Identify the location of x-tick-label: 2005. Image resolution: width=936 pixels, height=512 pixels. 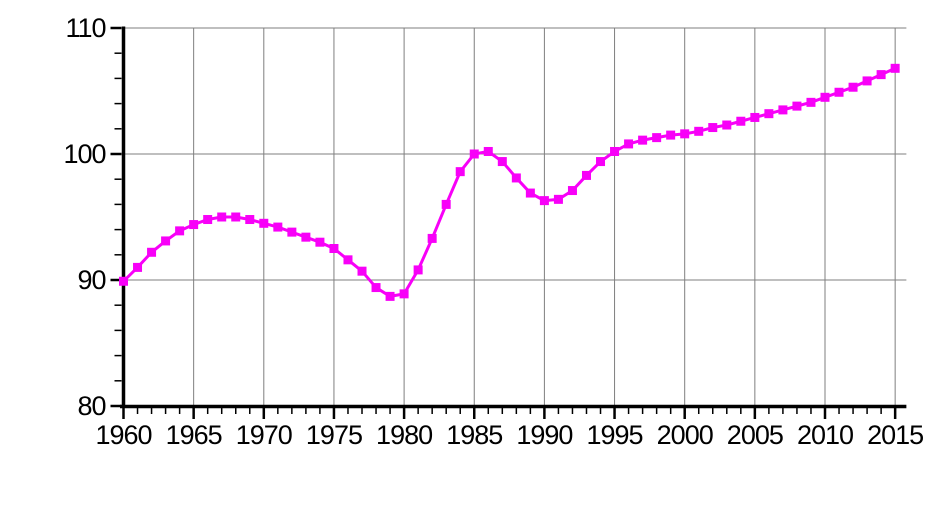
(755, 435).